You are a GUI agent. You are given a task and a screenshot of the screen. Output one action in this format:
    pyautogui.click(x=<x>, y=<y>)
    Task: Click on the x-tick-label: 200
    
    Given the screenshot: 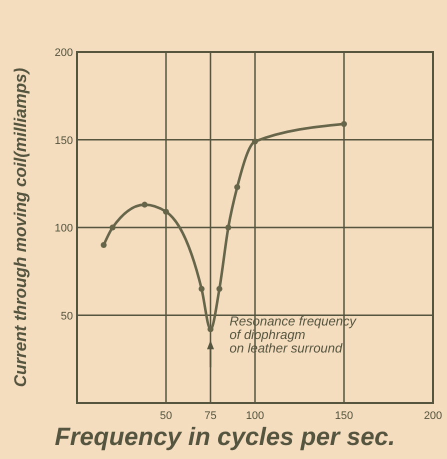 What is the action you would take?
    pyautogui.click(x=433, y=416)
    